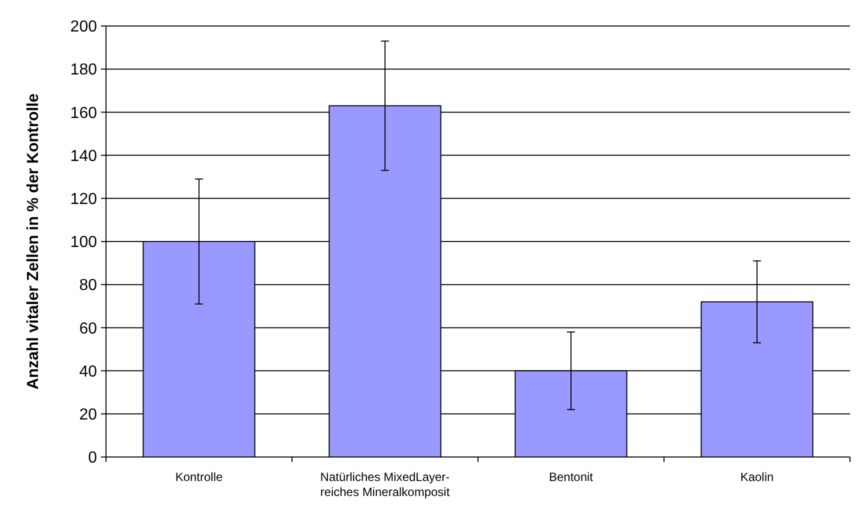 The image size is (861, 520). Describe the element at coordinates (84, 113) in the screenshot. I see `y-tick-label: 160` at that location.